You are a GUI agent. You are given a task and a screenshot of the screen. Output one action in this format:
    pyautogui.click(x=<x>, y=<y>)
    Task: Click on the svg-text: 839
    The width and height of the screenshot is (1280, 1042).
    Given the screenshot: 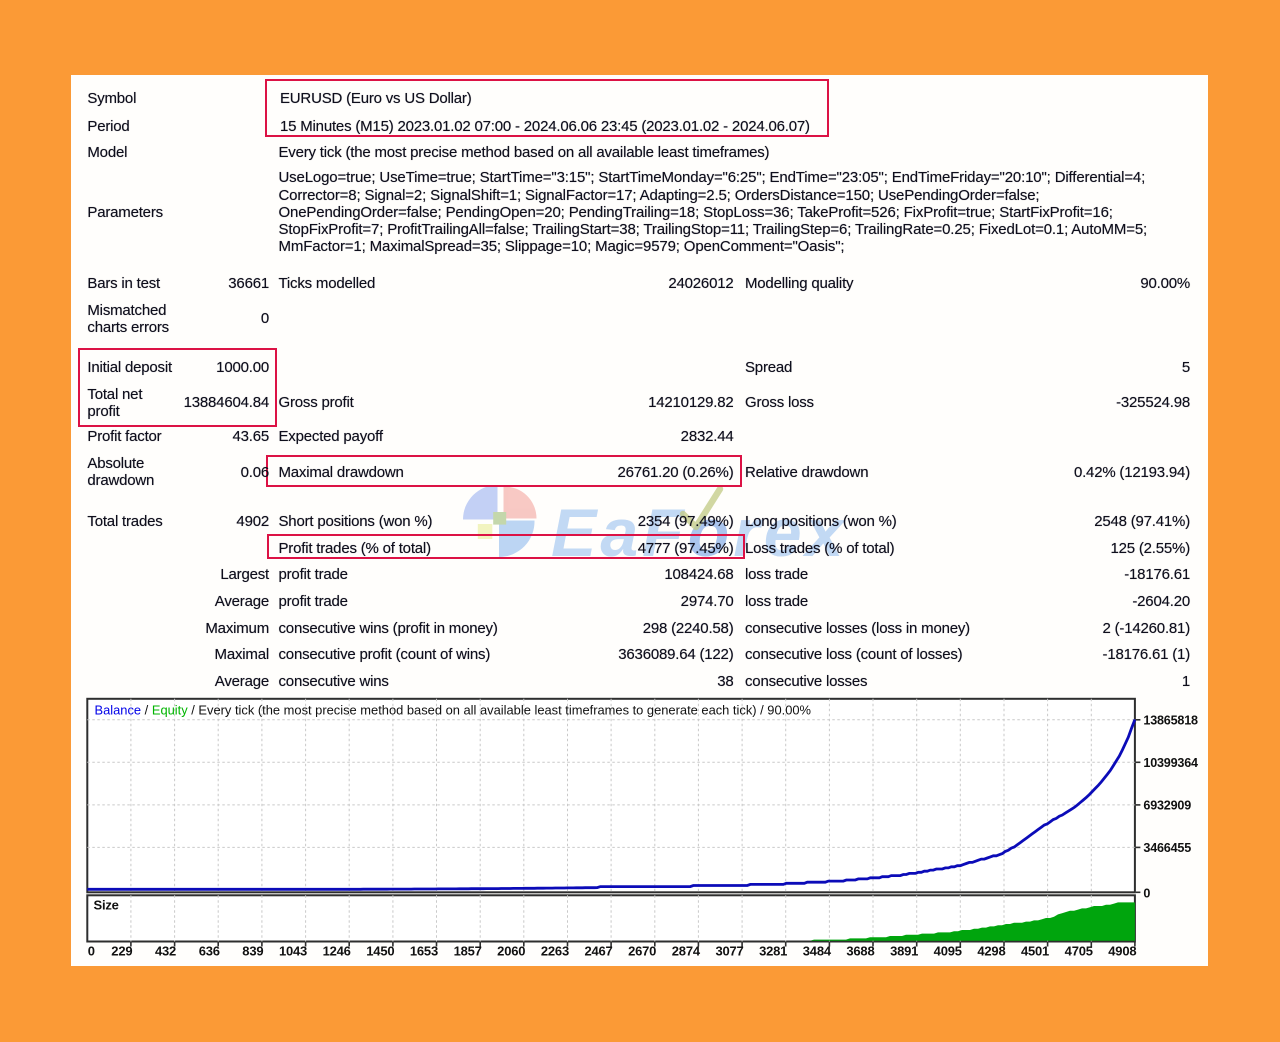 What is the action you would take?
    pyautogui.click(x=252, y=951)
    